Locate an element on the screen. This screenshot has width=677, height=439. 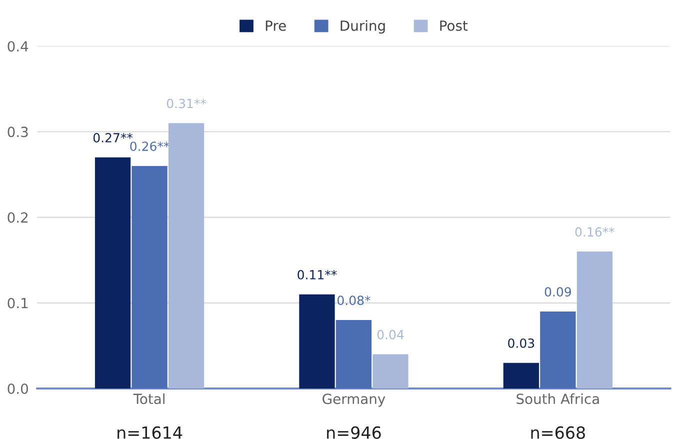
y-tick-label: 0.2 is located at coordinates (18, 217).